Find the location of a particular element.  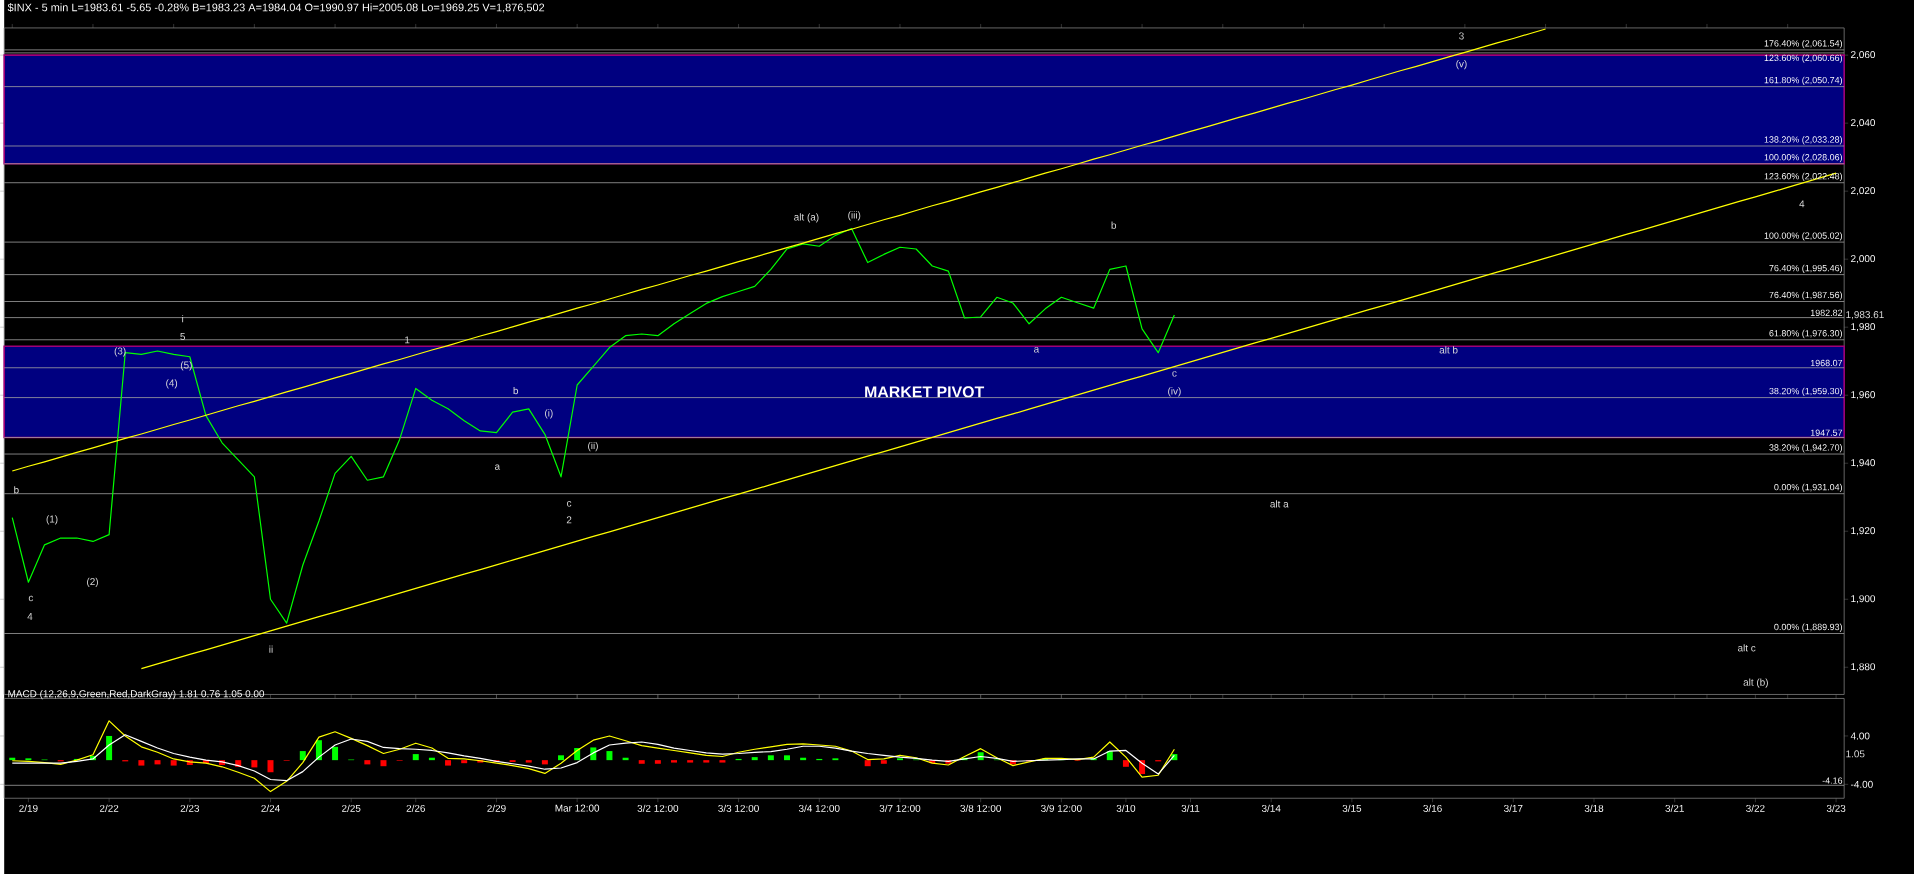

x-tick-label: 3/14 is located at coordinates (1271, 808).